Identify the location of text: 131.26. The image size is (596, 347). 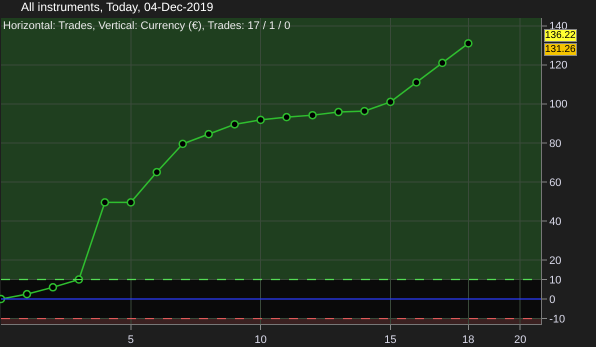
(560, 49).